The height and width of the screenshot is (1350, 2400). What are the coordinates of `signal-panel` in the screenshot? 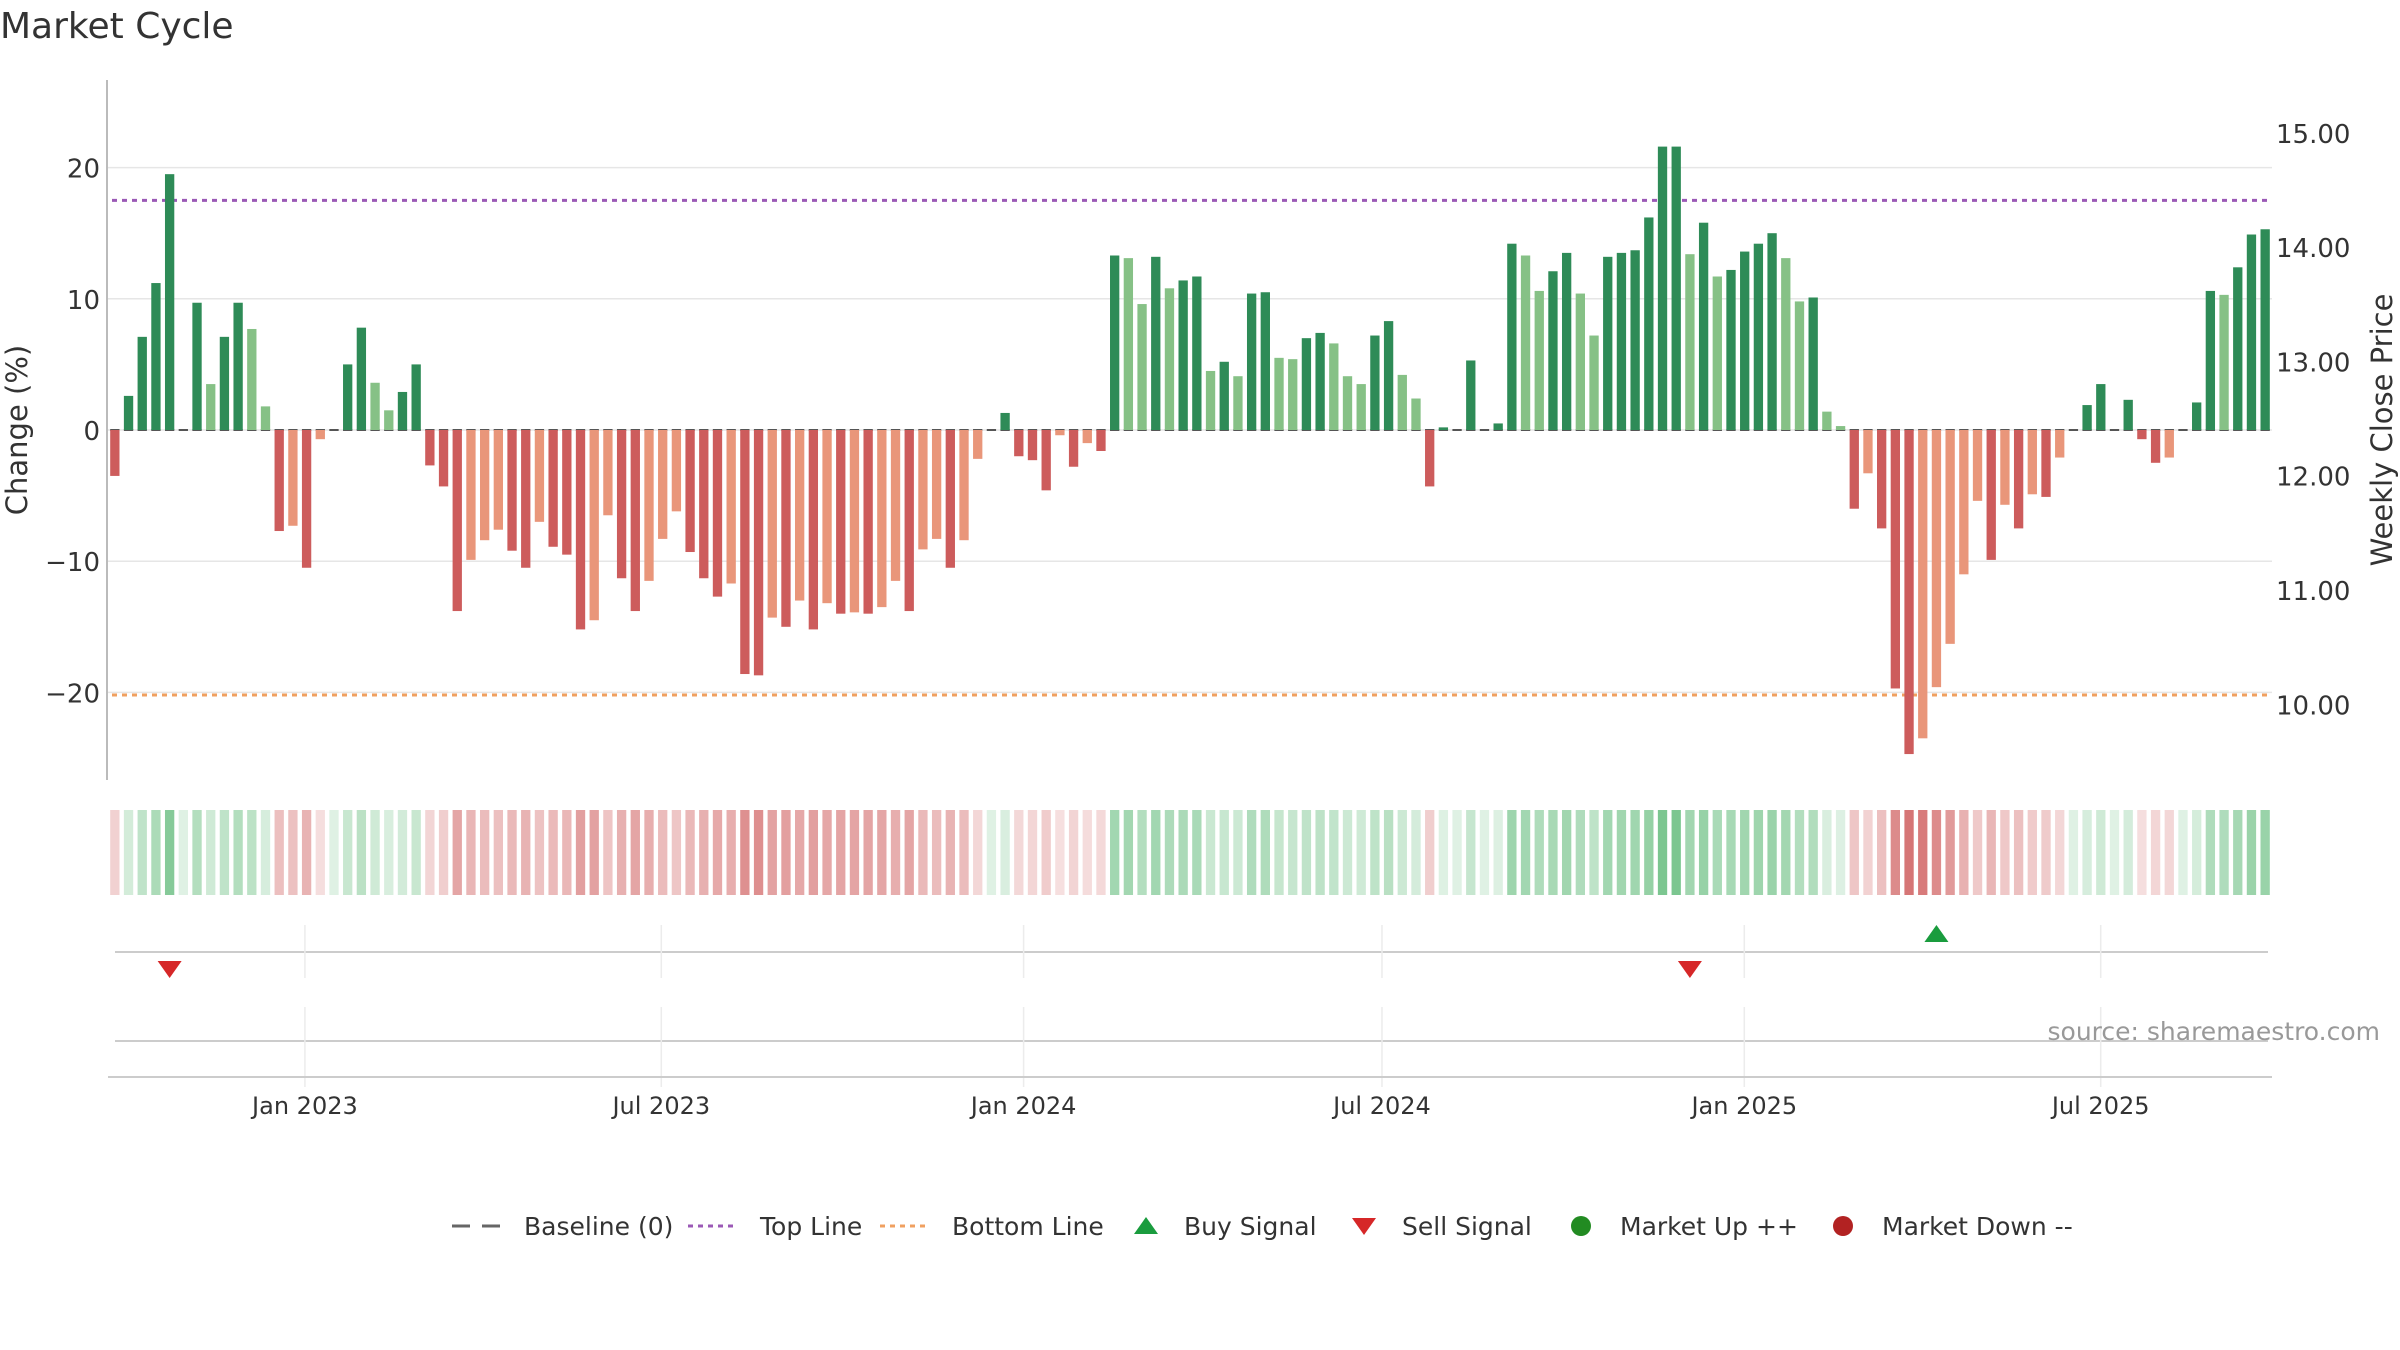 It's located at (1191, 1006).